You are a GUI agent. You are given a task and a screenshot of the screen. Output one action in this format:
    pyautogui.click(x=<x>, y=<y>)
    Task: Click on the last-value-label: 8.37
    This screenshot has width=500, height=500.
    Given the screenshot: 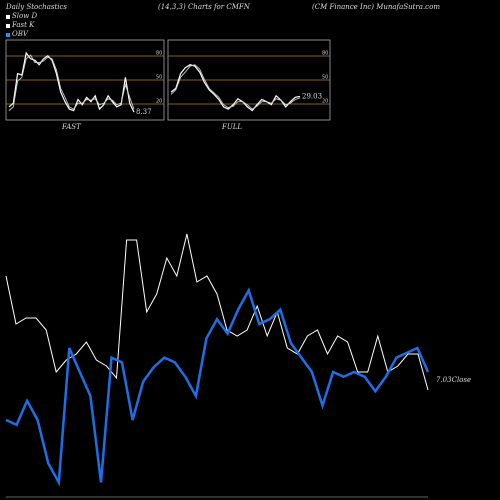 What is the action you would take?
    pyautogui.click(x=144, y=112)
    